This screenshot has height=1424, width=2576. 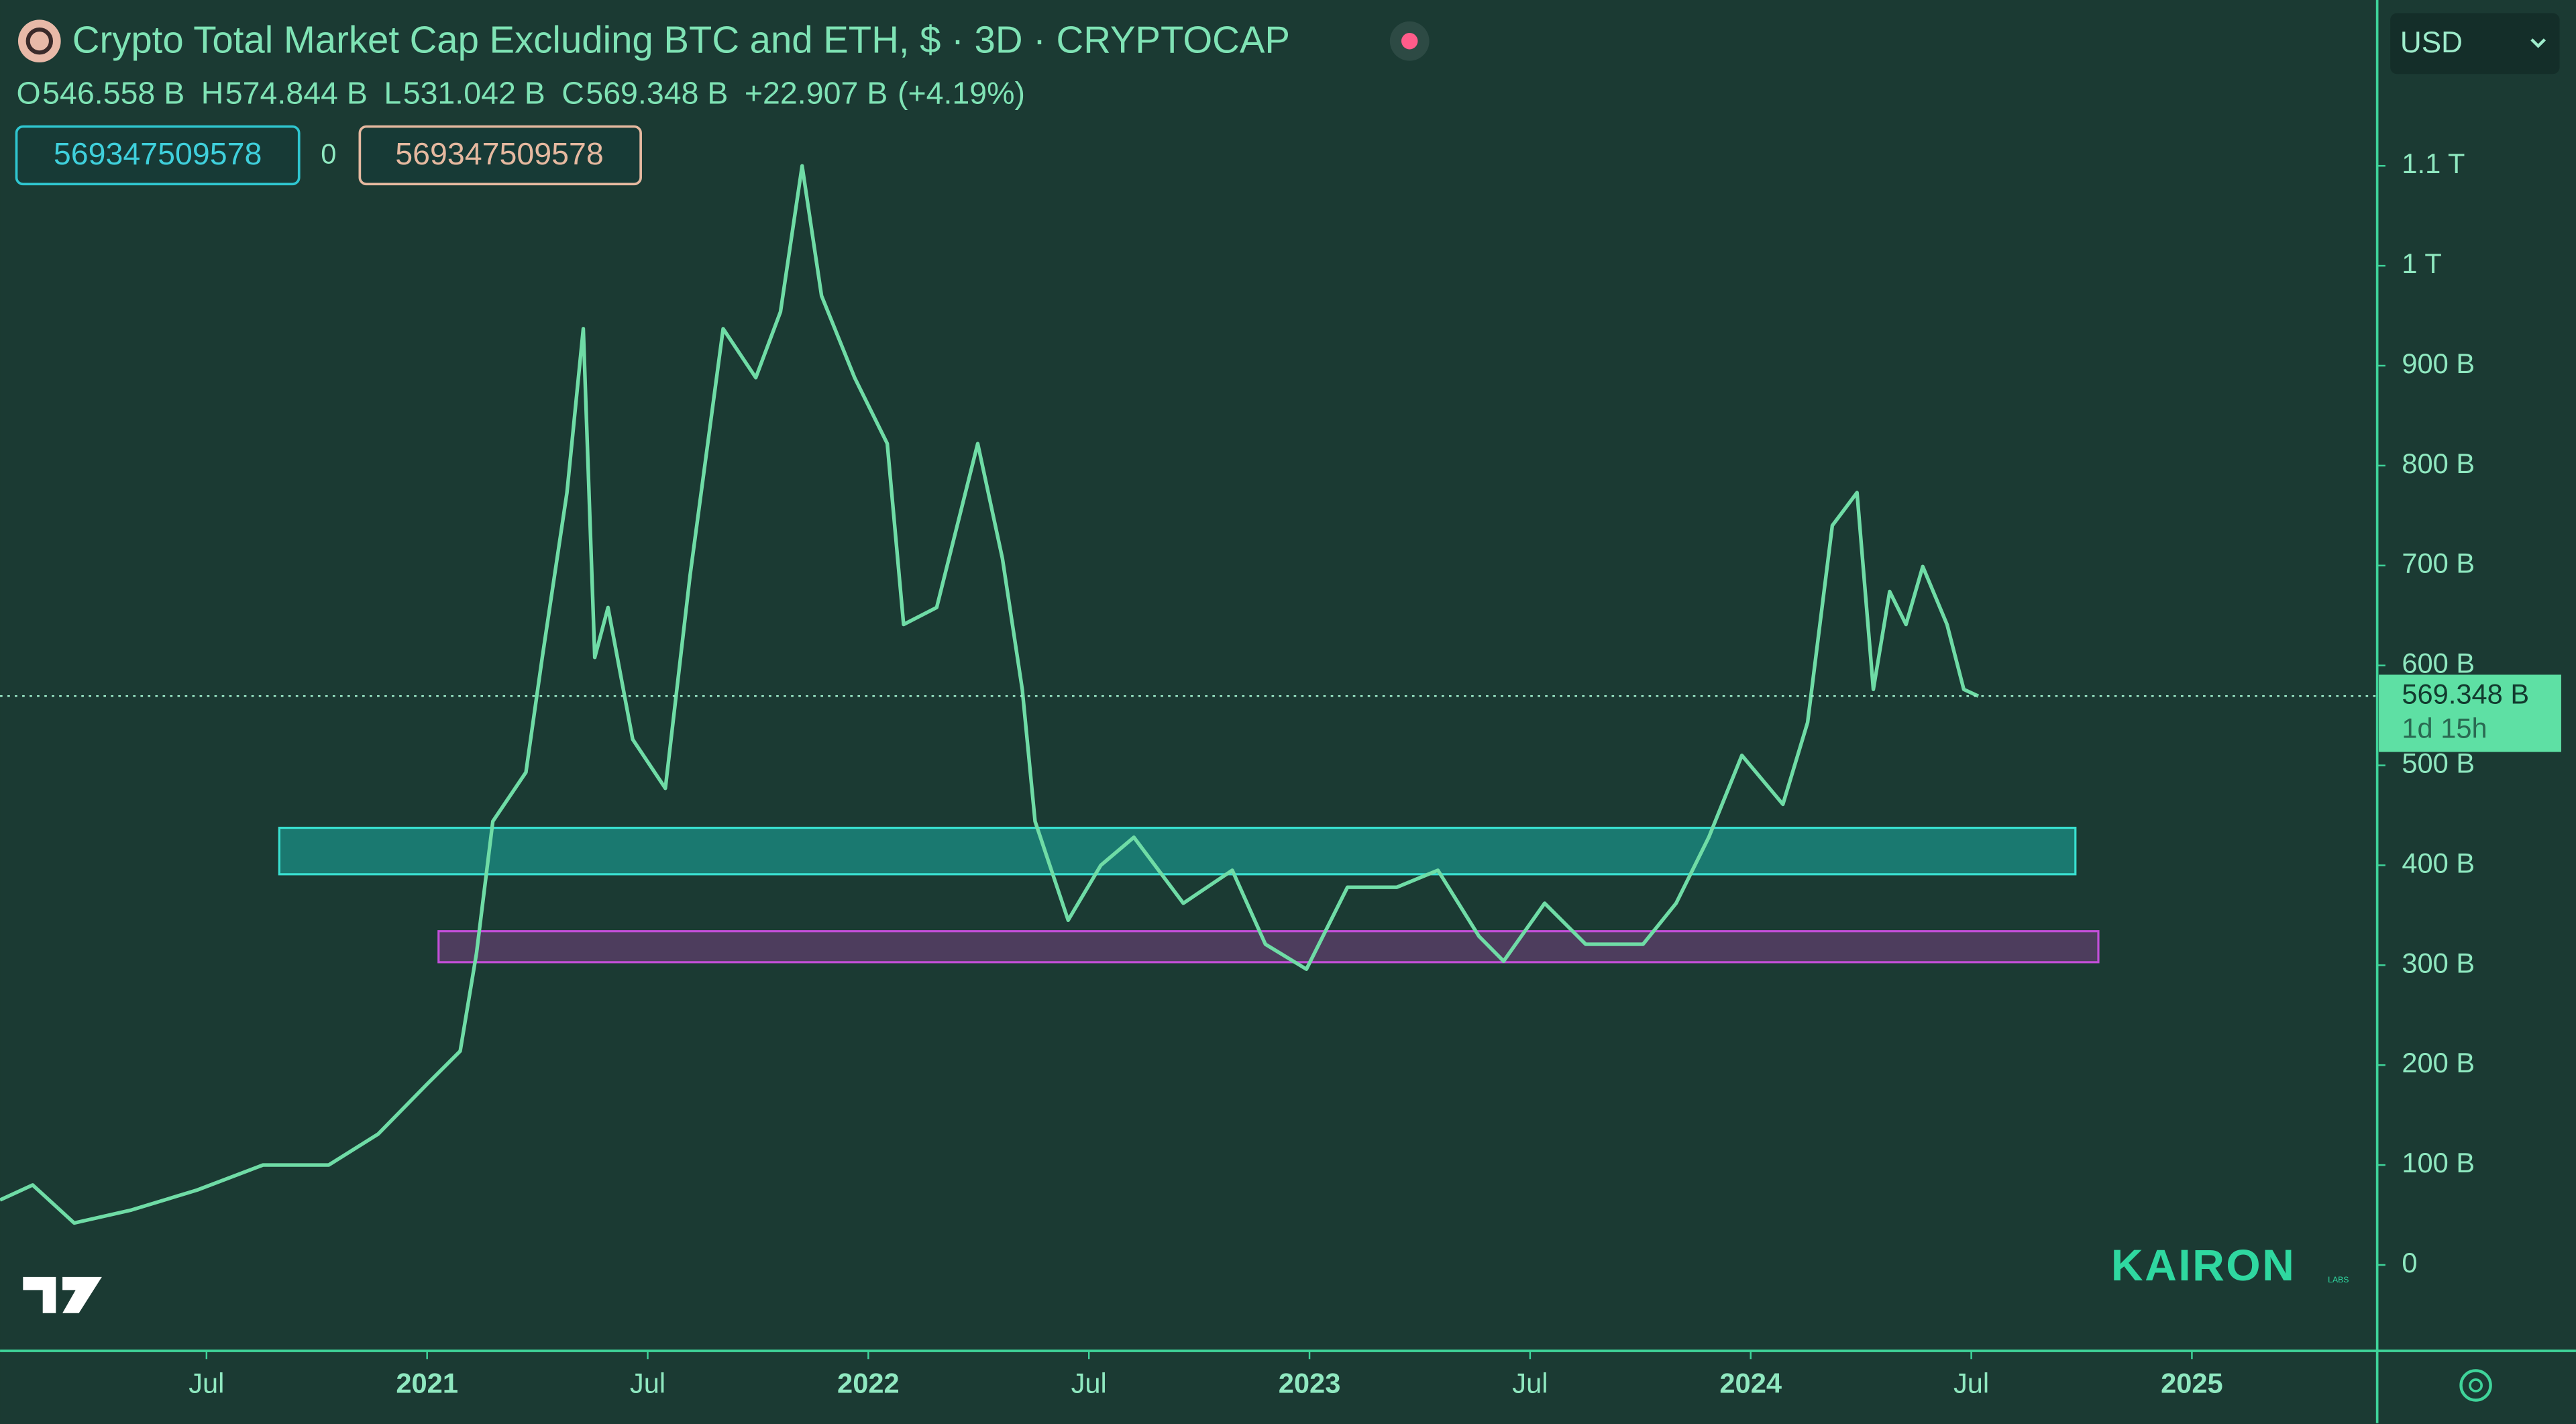 What do you see at coordinates (2203, 1265) in the screenshot?
I see `watermark: KAIRON` at bounding box center [2203, 1265].